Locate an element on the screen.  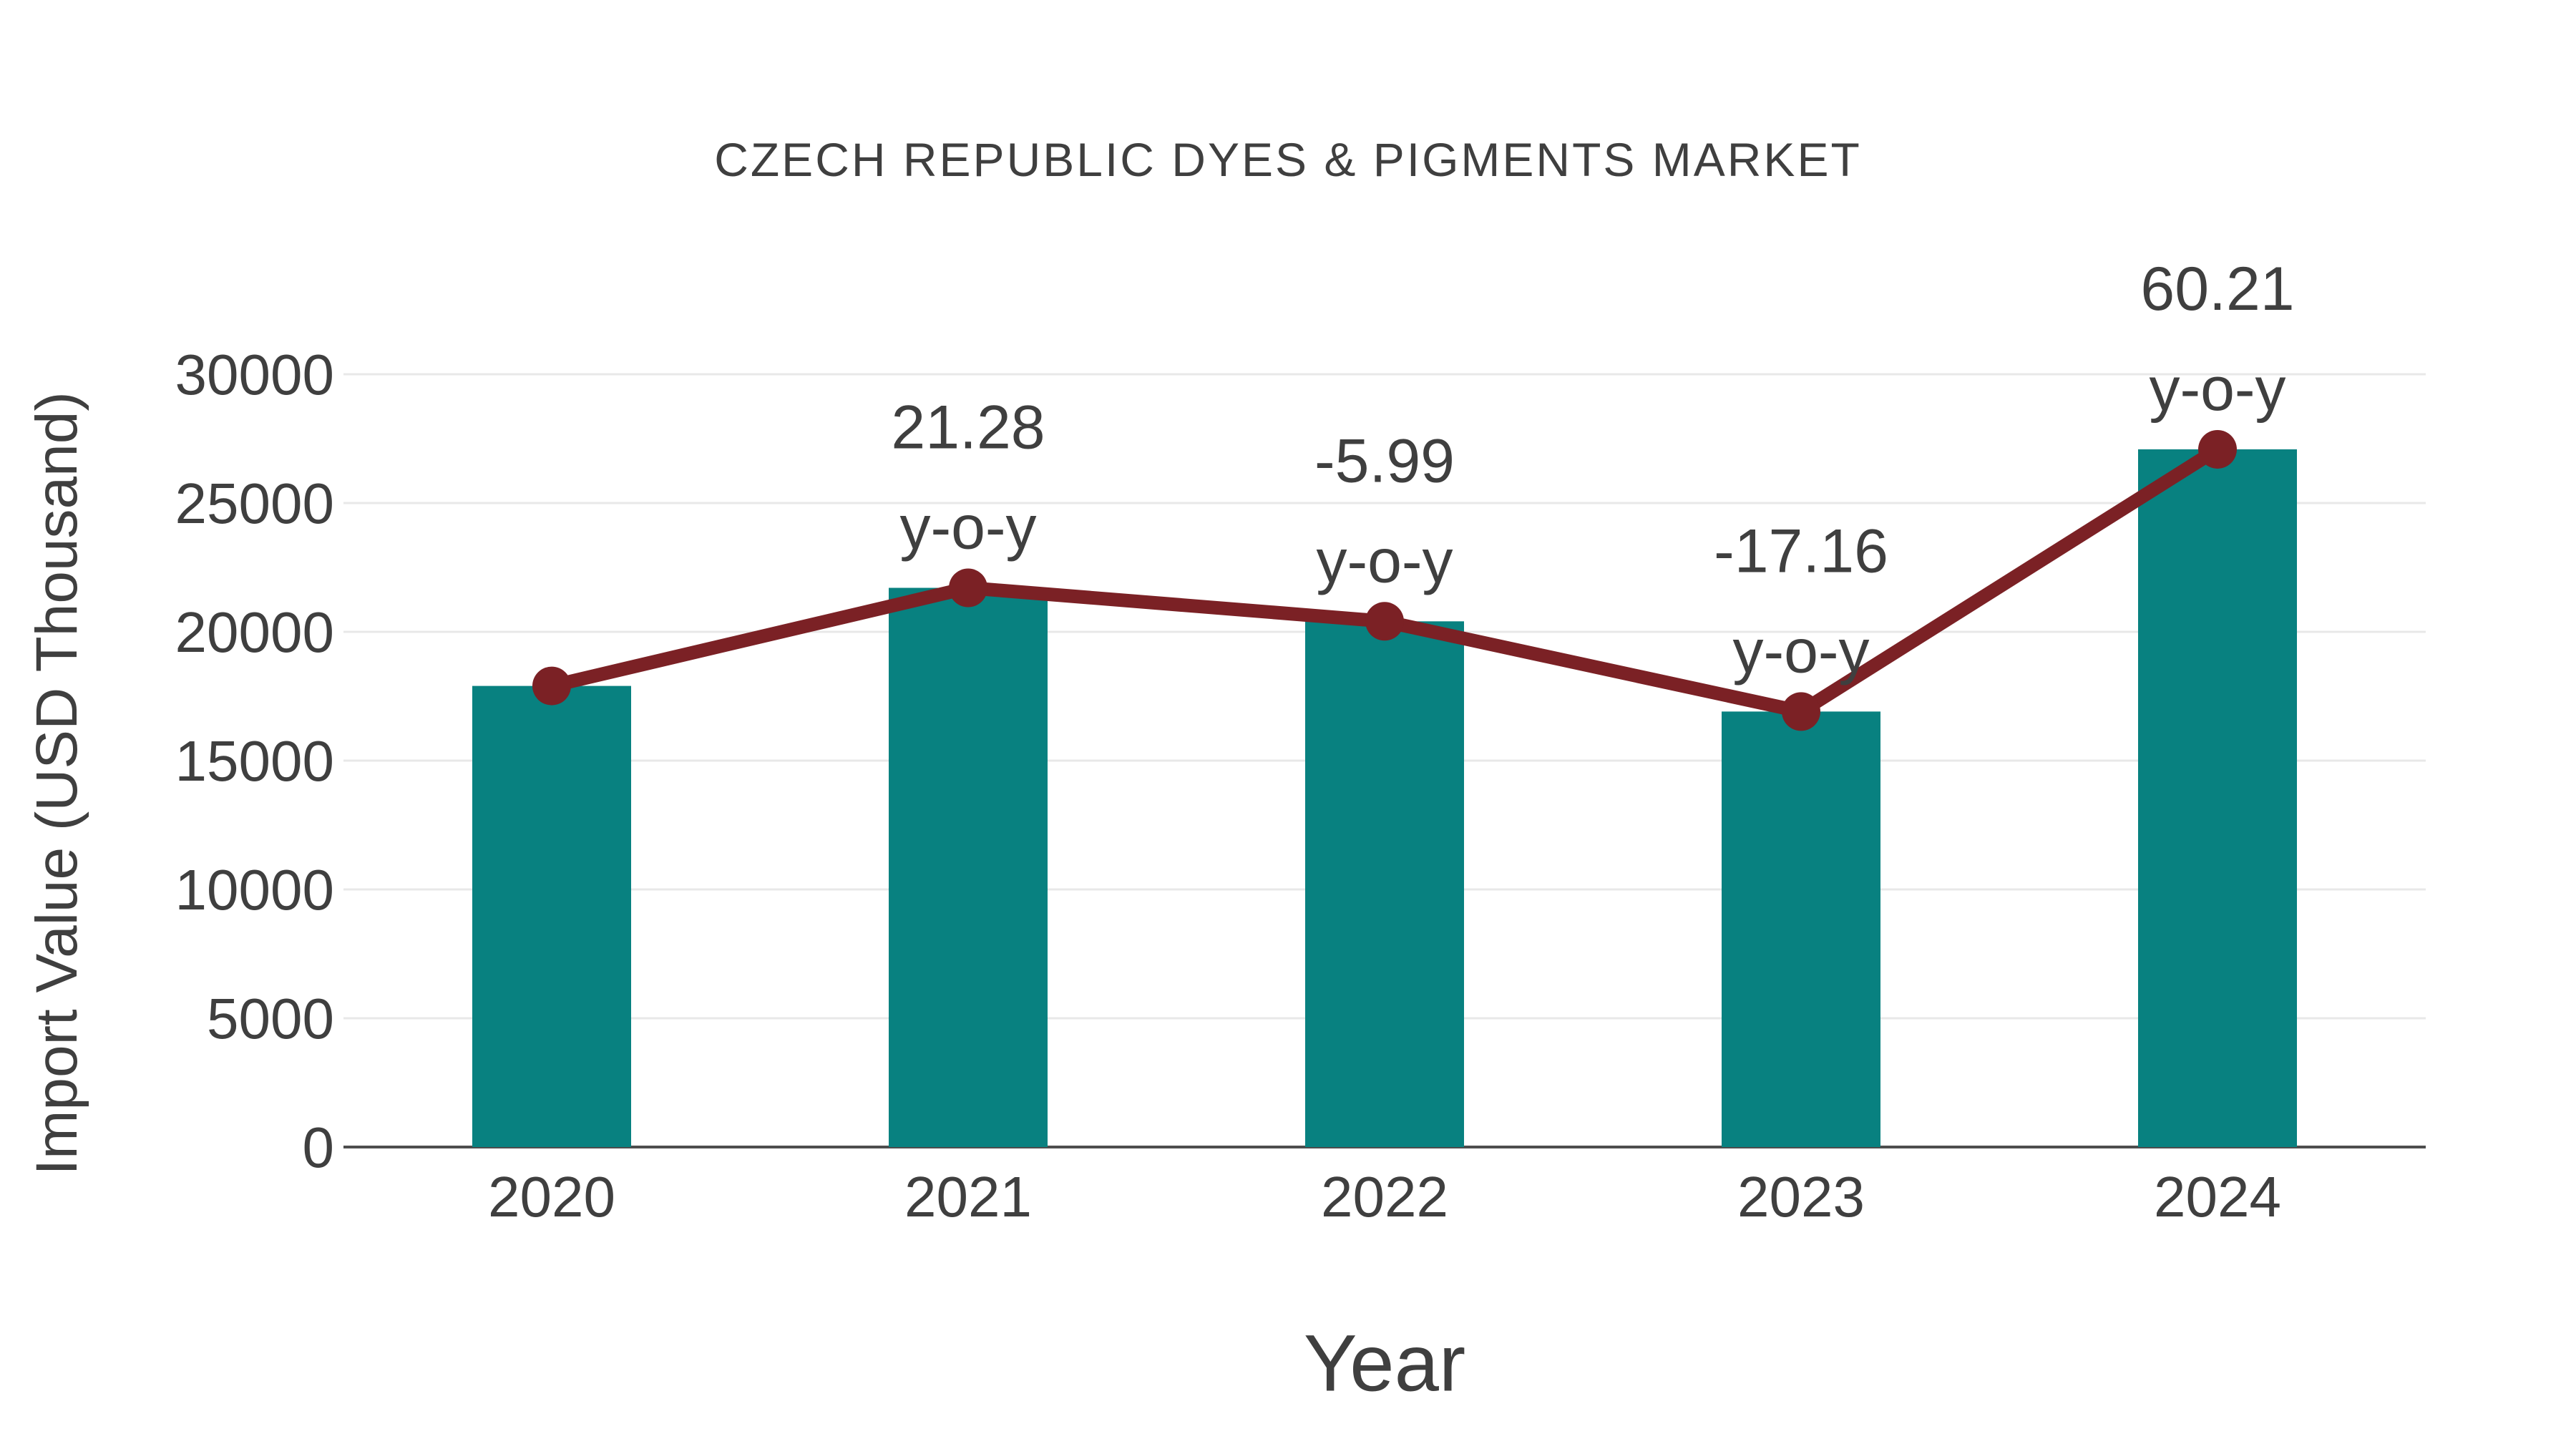
chart-title: CZECH REPUBLIC DYES & PIGMENTS MARKET is located at coordinates (1288, 159).